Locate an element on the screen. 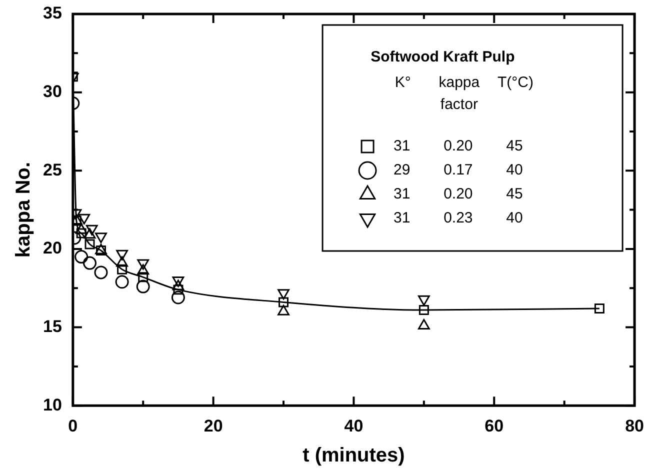 The height and width of the screenshot is (476, 647). legend-label: 31 0.23 40 is located at coordinates (452, 218).